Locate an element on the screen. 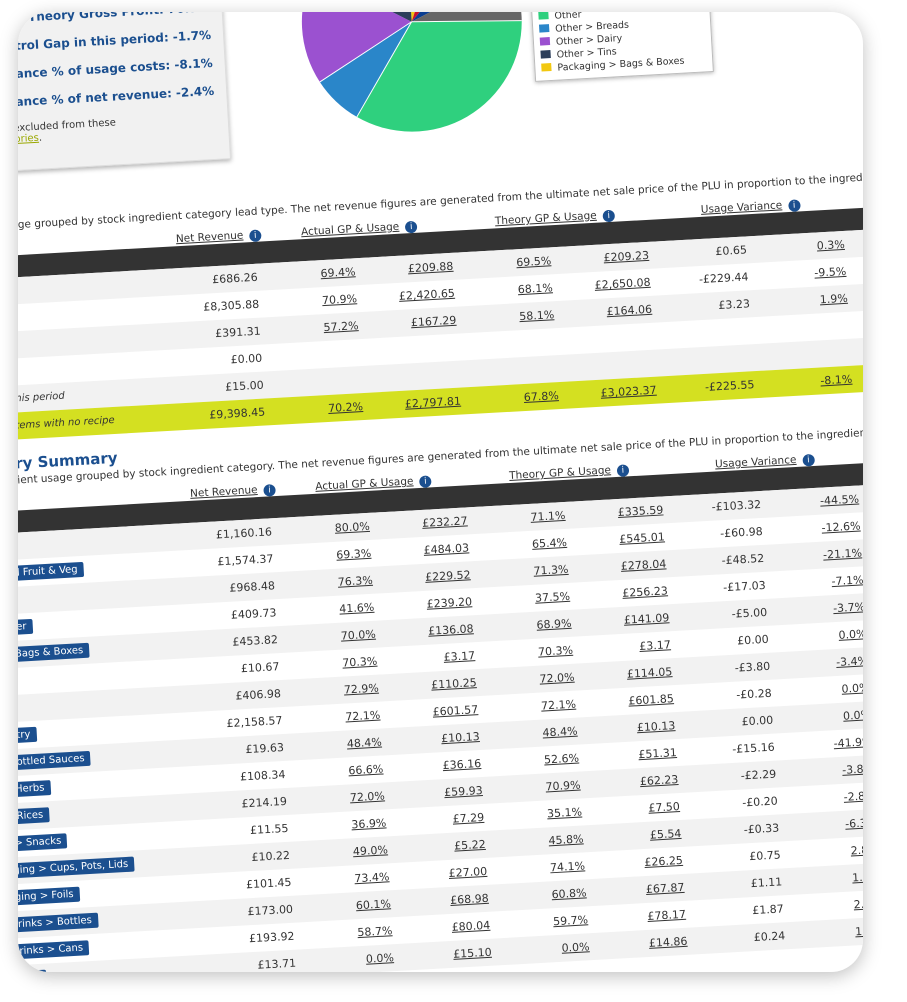 The image size is (907, 1002). cell: £1.11 is located at coordinates (766, 883).